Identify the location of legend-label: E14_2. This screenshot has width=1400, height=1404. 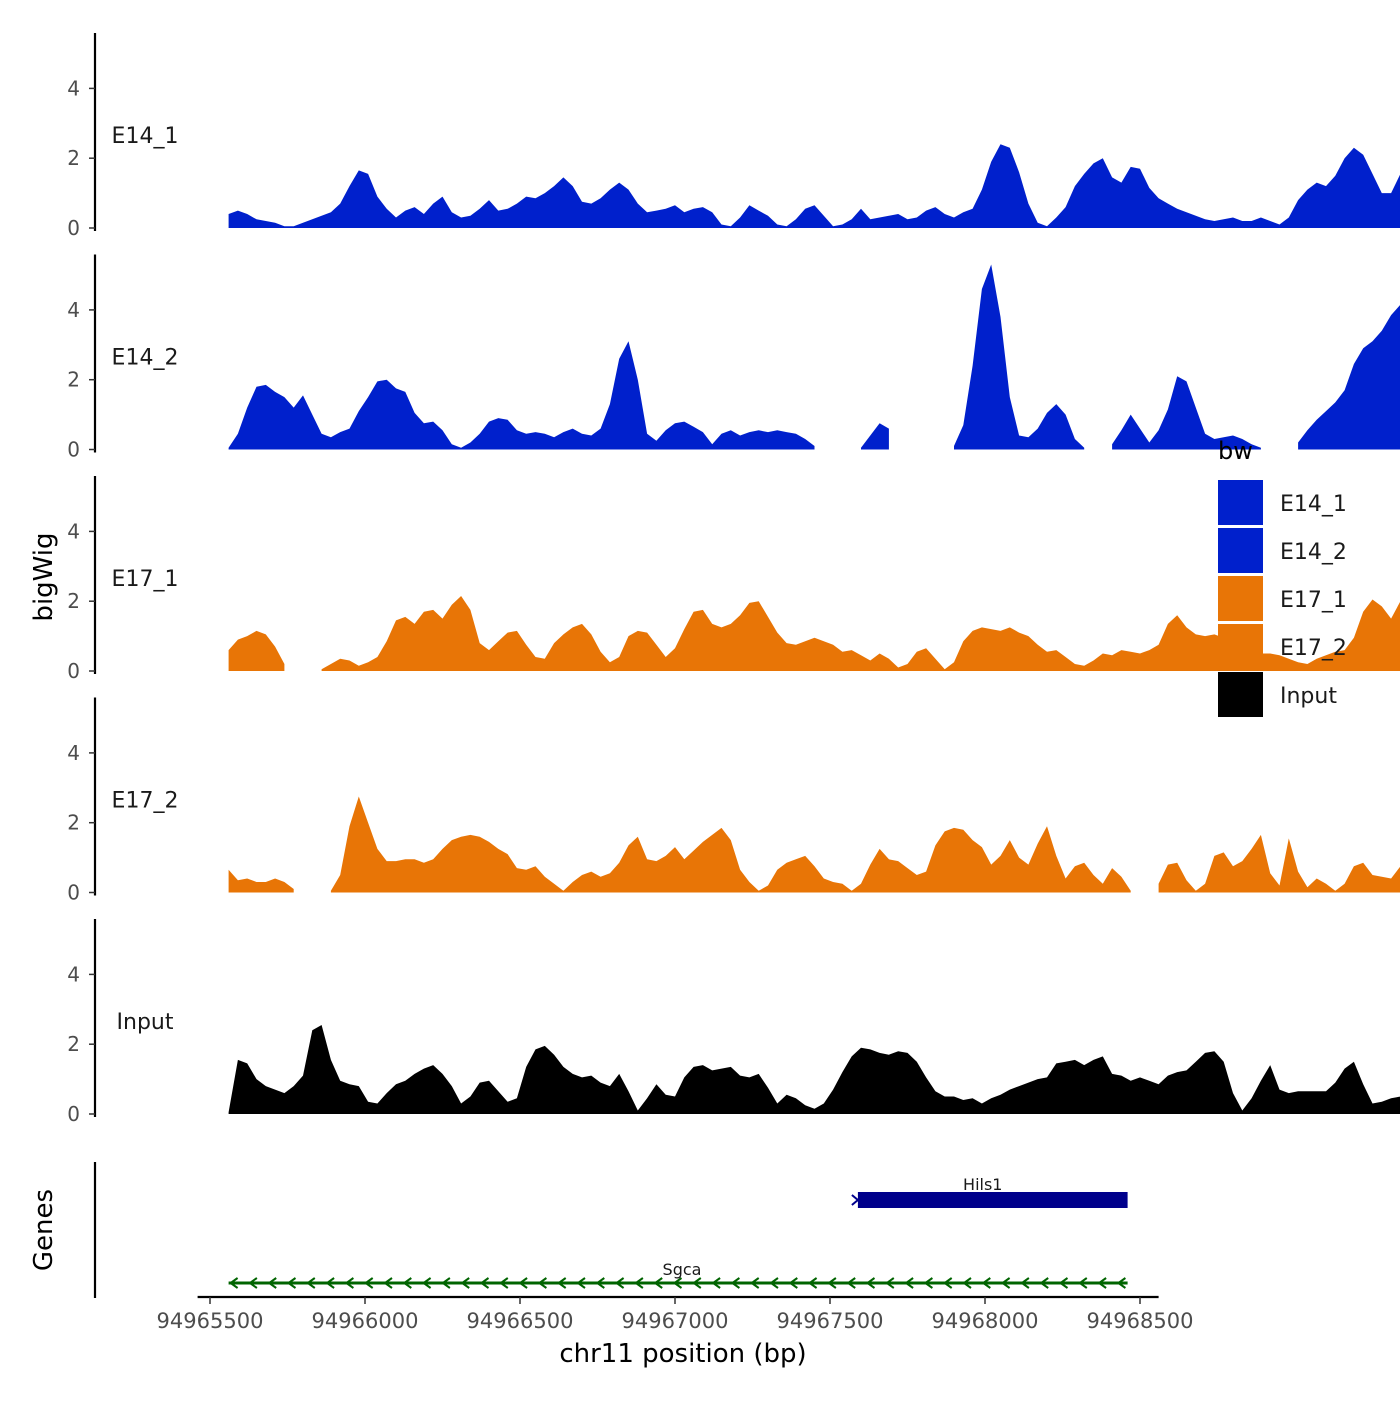
(1313, 552).